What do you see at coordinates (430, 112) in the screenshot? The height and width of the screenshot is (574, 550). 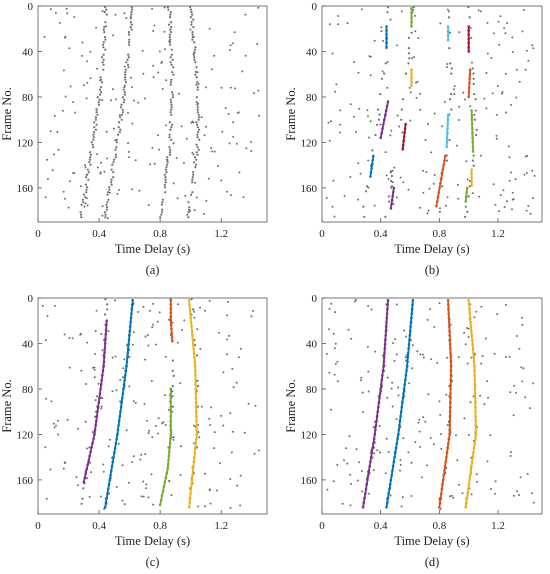 I see `noise-points` at bounding box center [430, 112].